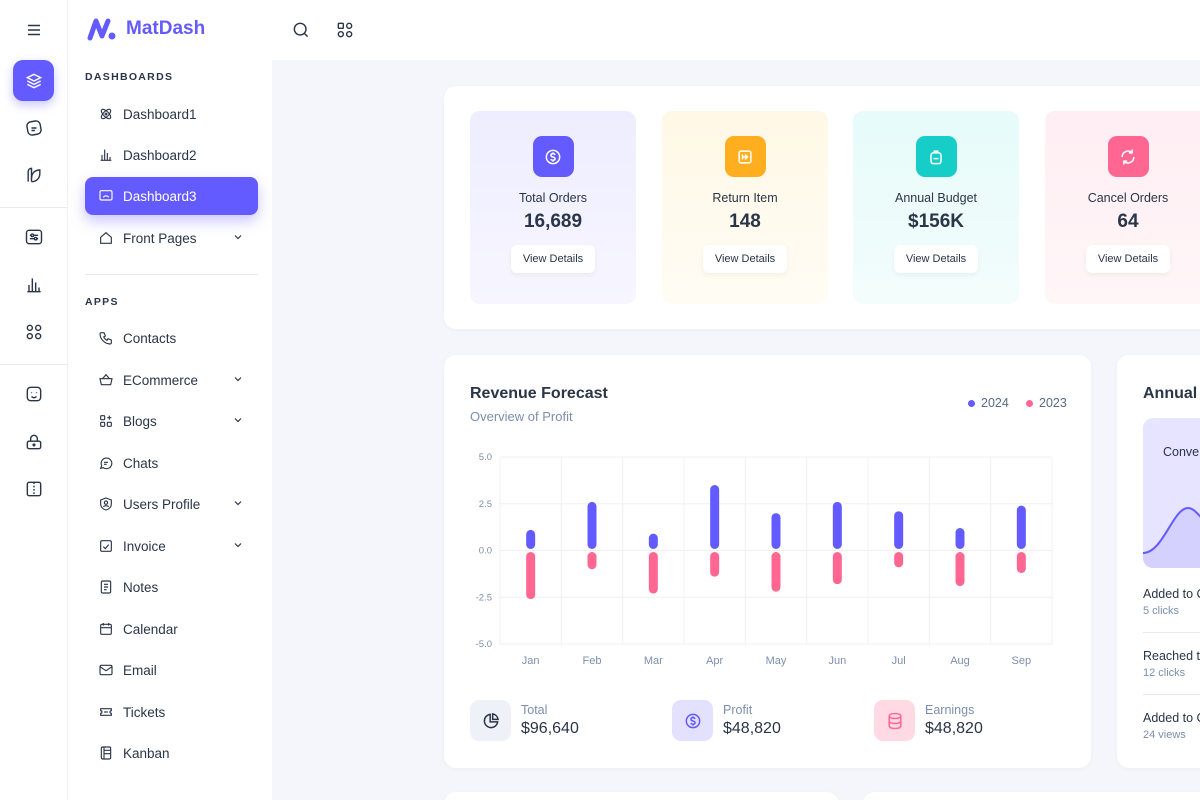 The image size is (1200, 800). I want to click on divider, so click(1171, 694).